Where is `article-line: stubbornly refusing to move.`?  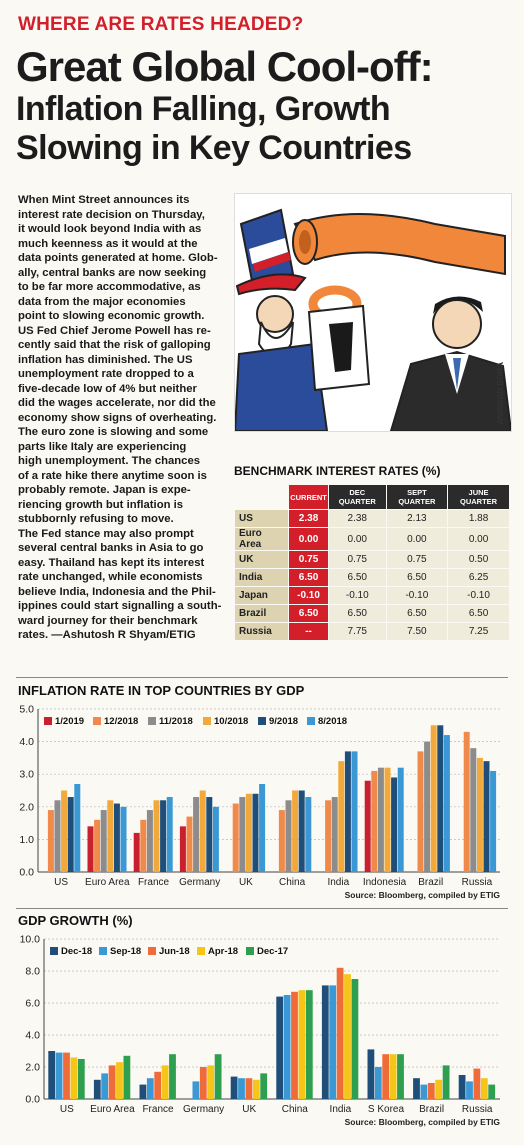
article-line: stubbornly refusing to move. is located at coordinates (122, 519).